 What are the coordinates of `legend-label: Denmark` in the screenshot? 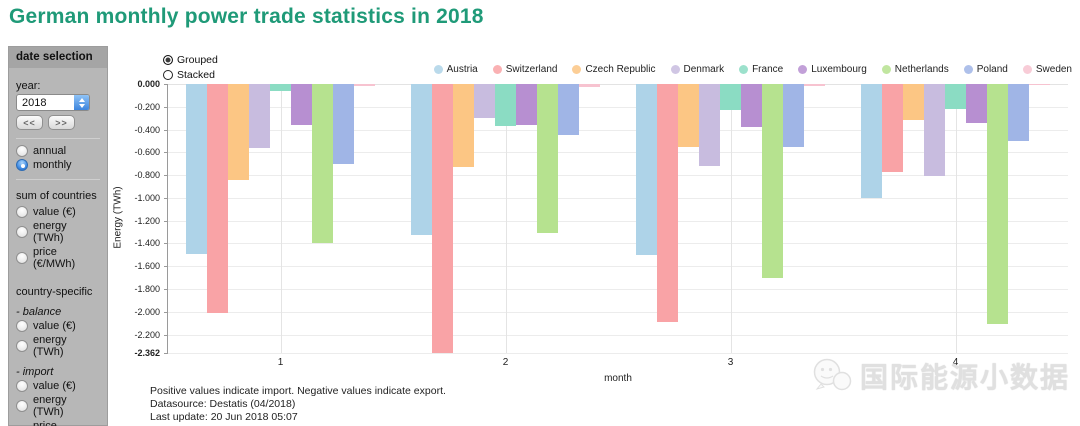 It's located at (704, 69).